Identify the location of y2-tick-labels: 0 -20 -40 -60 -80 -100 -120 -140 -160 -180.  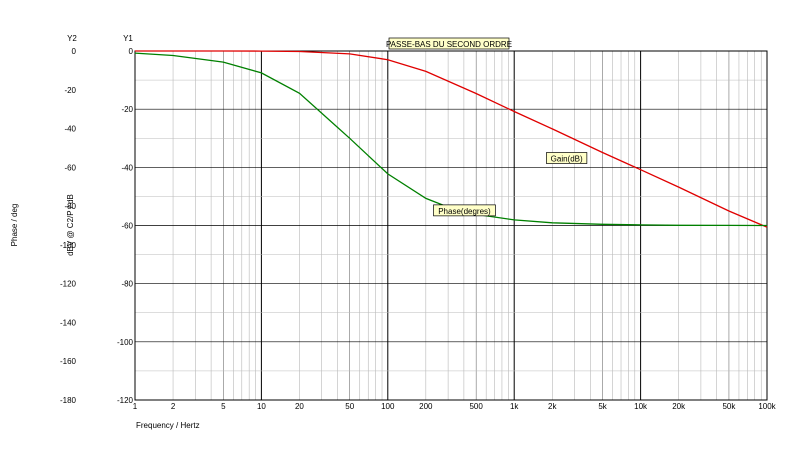
(68, 226).